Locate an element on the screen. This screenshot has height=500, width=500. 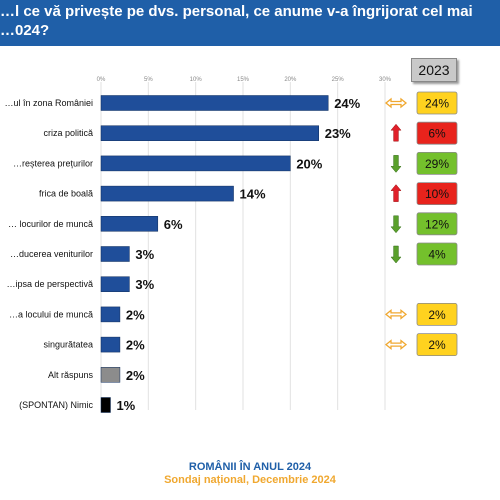
previous-value-label: 4% is located at coordinates (437, 255).